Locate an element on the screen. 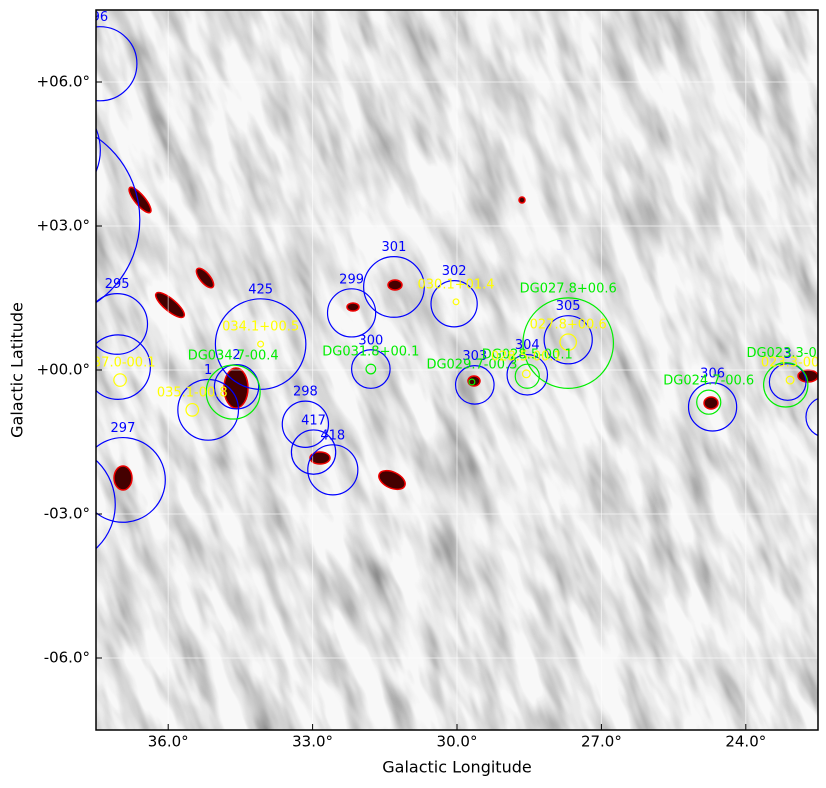 Image resolution: width=826 pixels, height=788 pixels. source-label: DG034.7-00.4 is located at coordinates (233, 356).